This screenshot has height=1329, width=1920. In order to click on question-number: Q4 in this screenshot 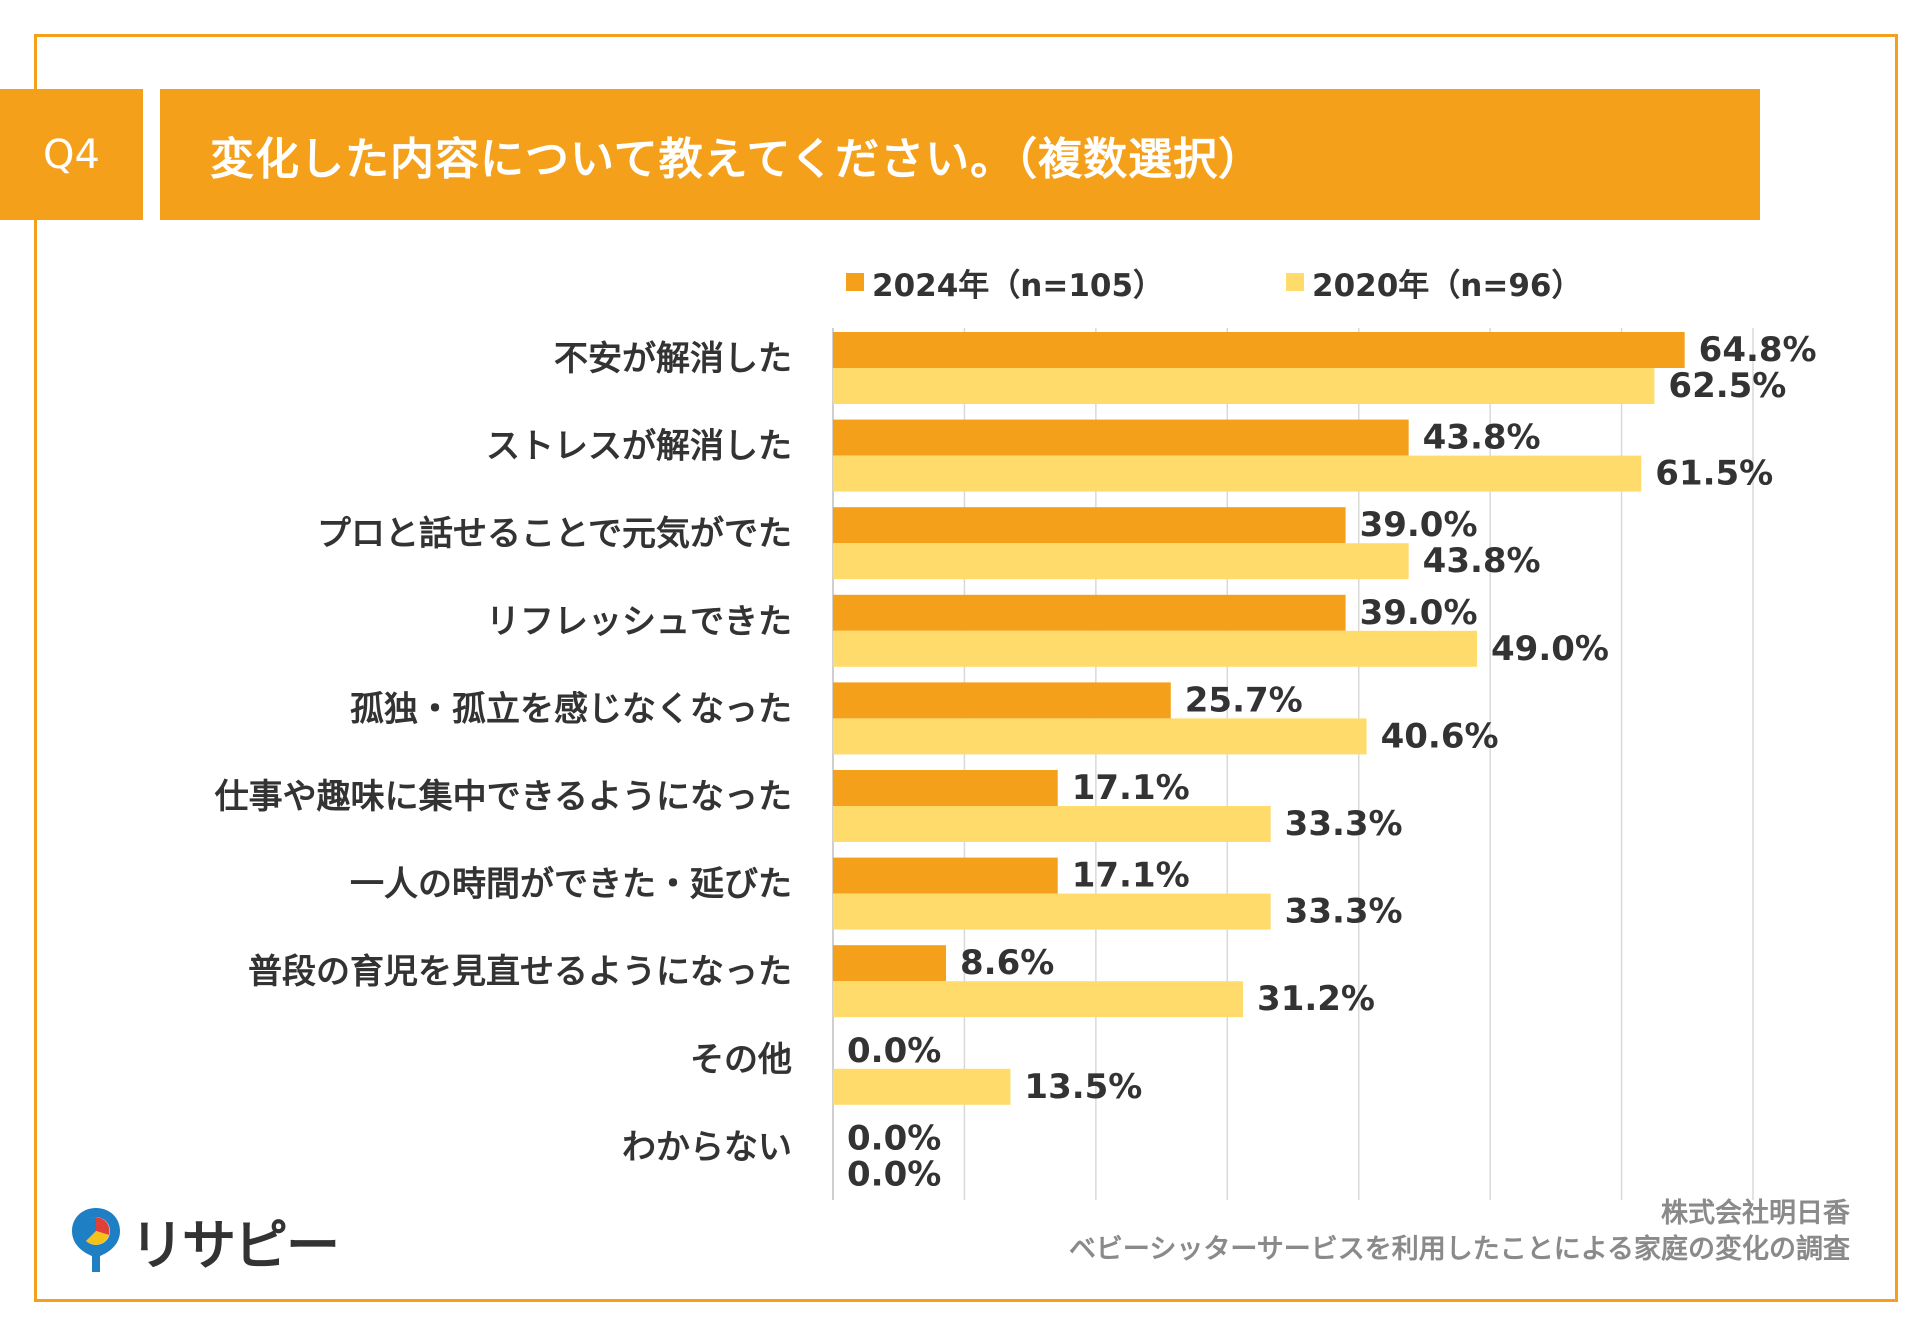, I will do `click(71, 154)`.